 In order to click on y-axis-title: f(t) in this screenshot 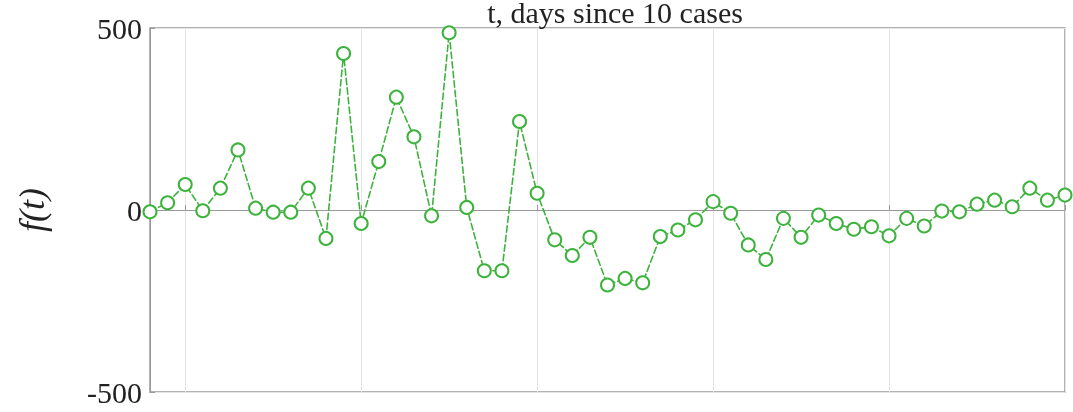, I will do `click(32, 210)`.